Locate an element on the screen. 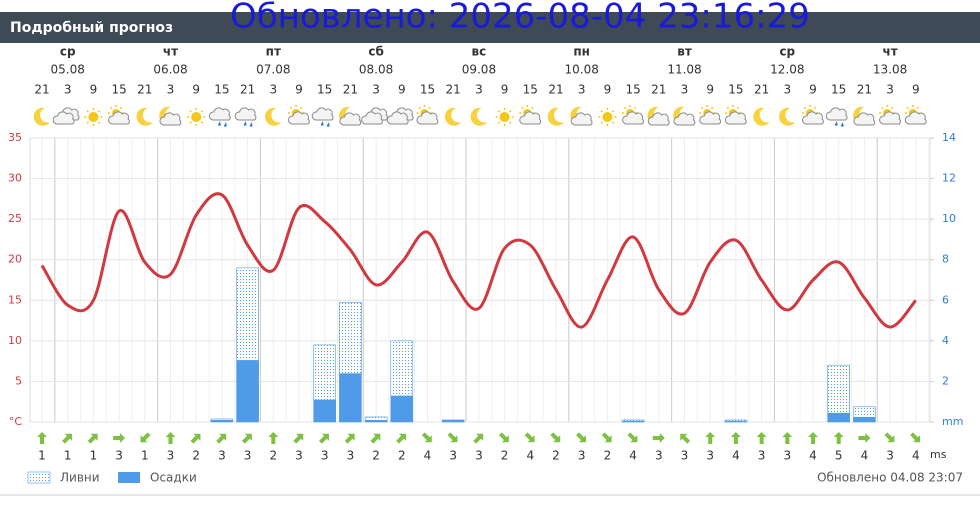 This screenshot has height=508, width=980. footer: Обновлено 04.08 23:07 is located at coordinates (890, 478).